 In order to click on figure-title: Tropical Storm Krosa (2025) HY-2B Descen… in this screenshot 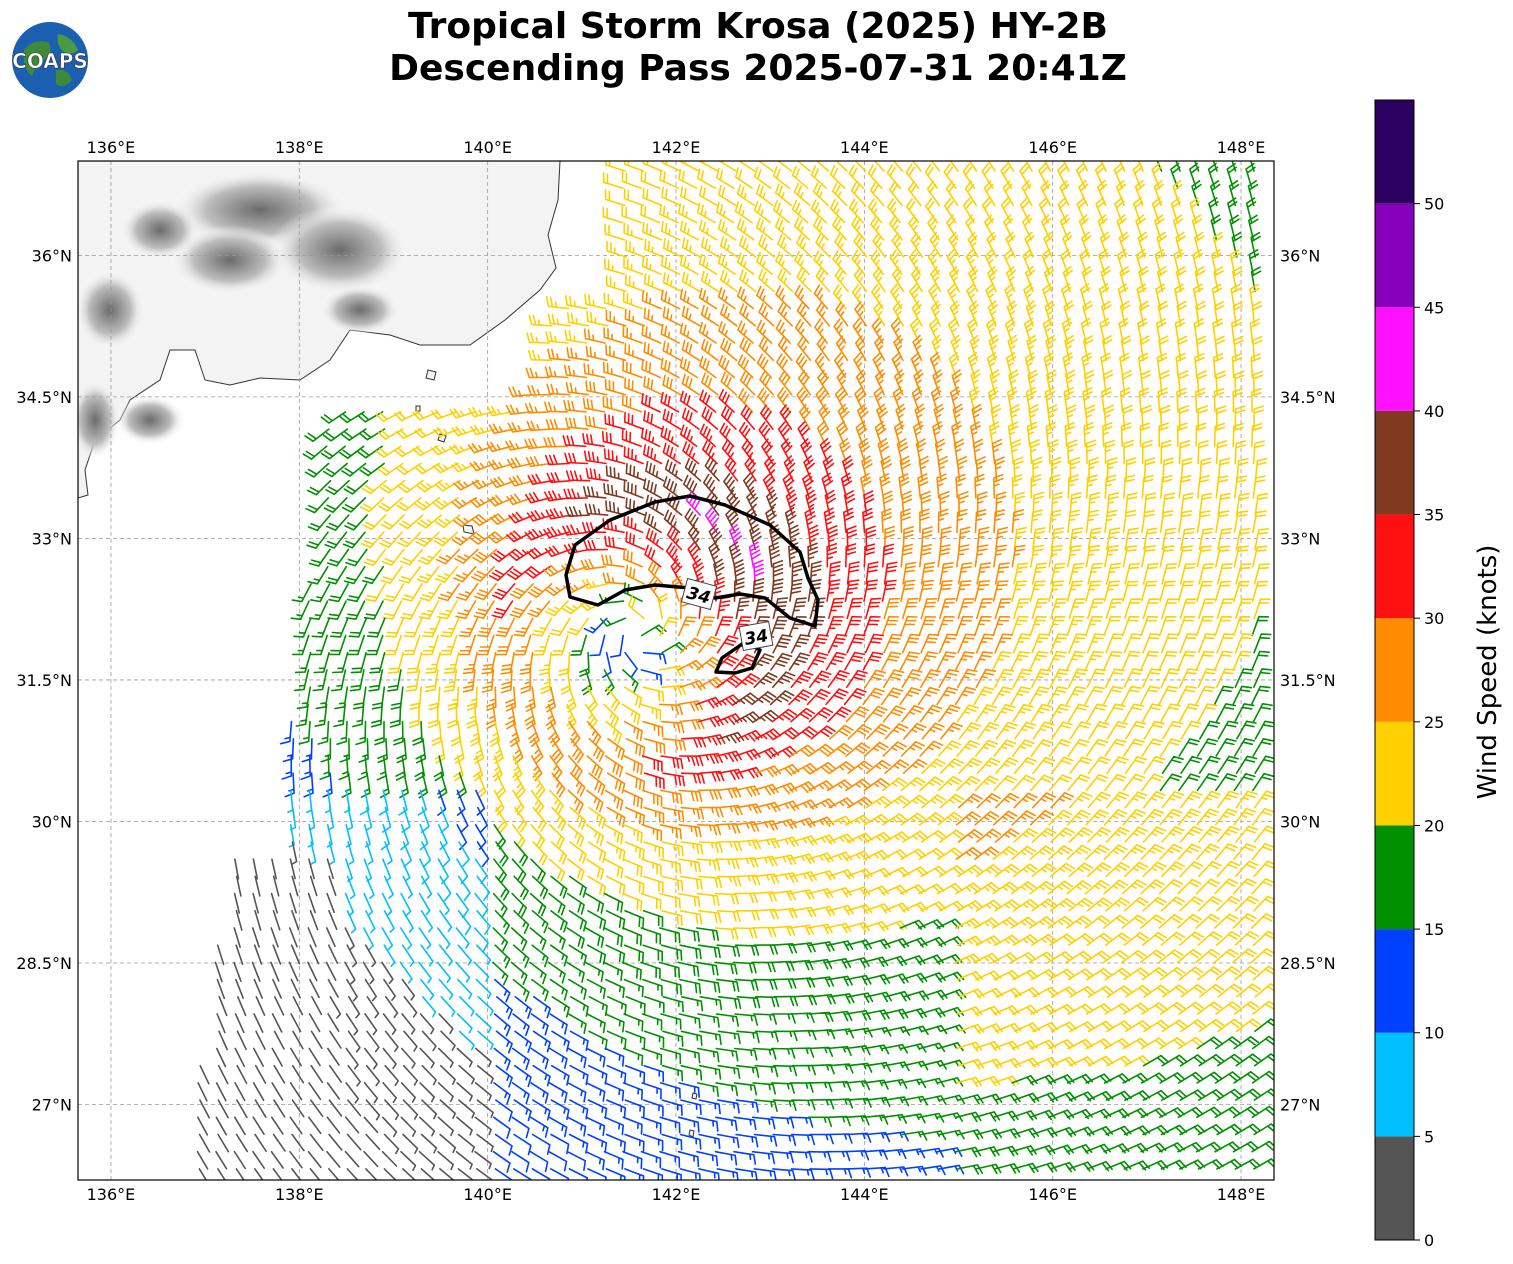, I will do `click(756, 48)`.